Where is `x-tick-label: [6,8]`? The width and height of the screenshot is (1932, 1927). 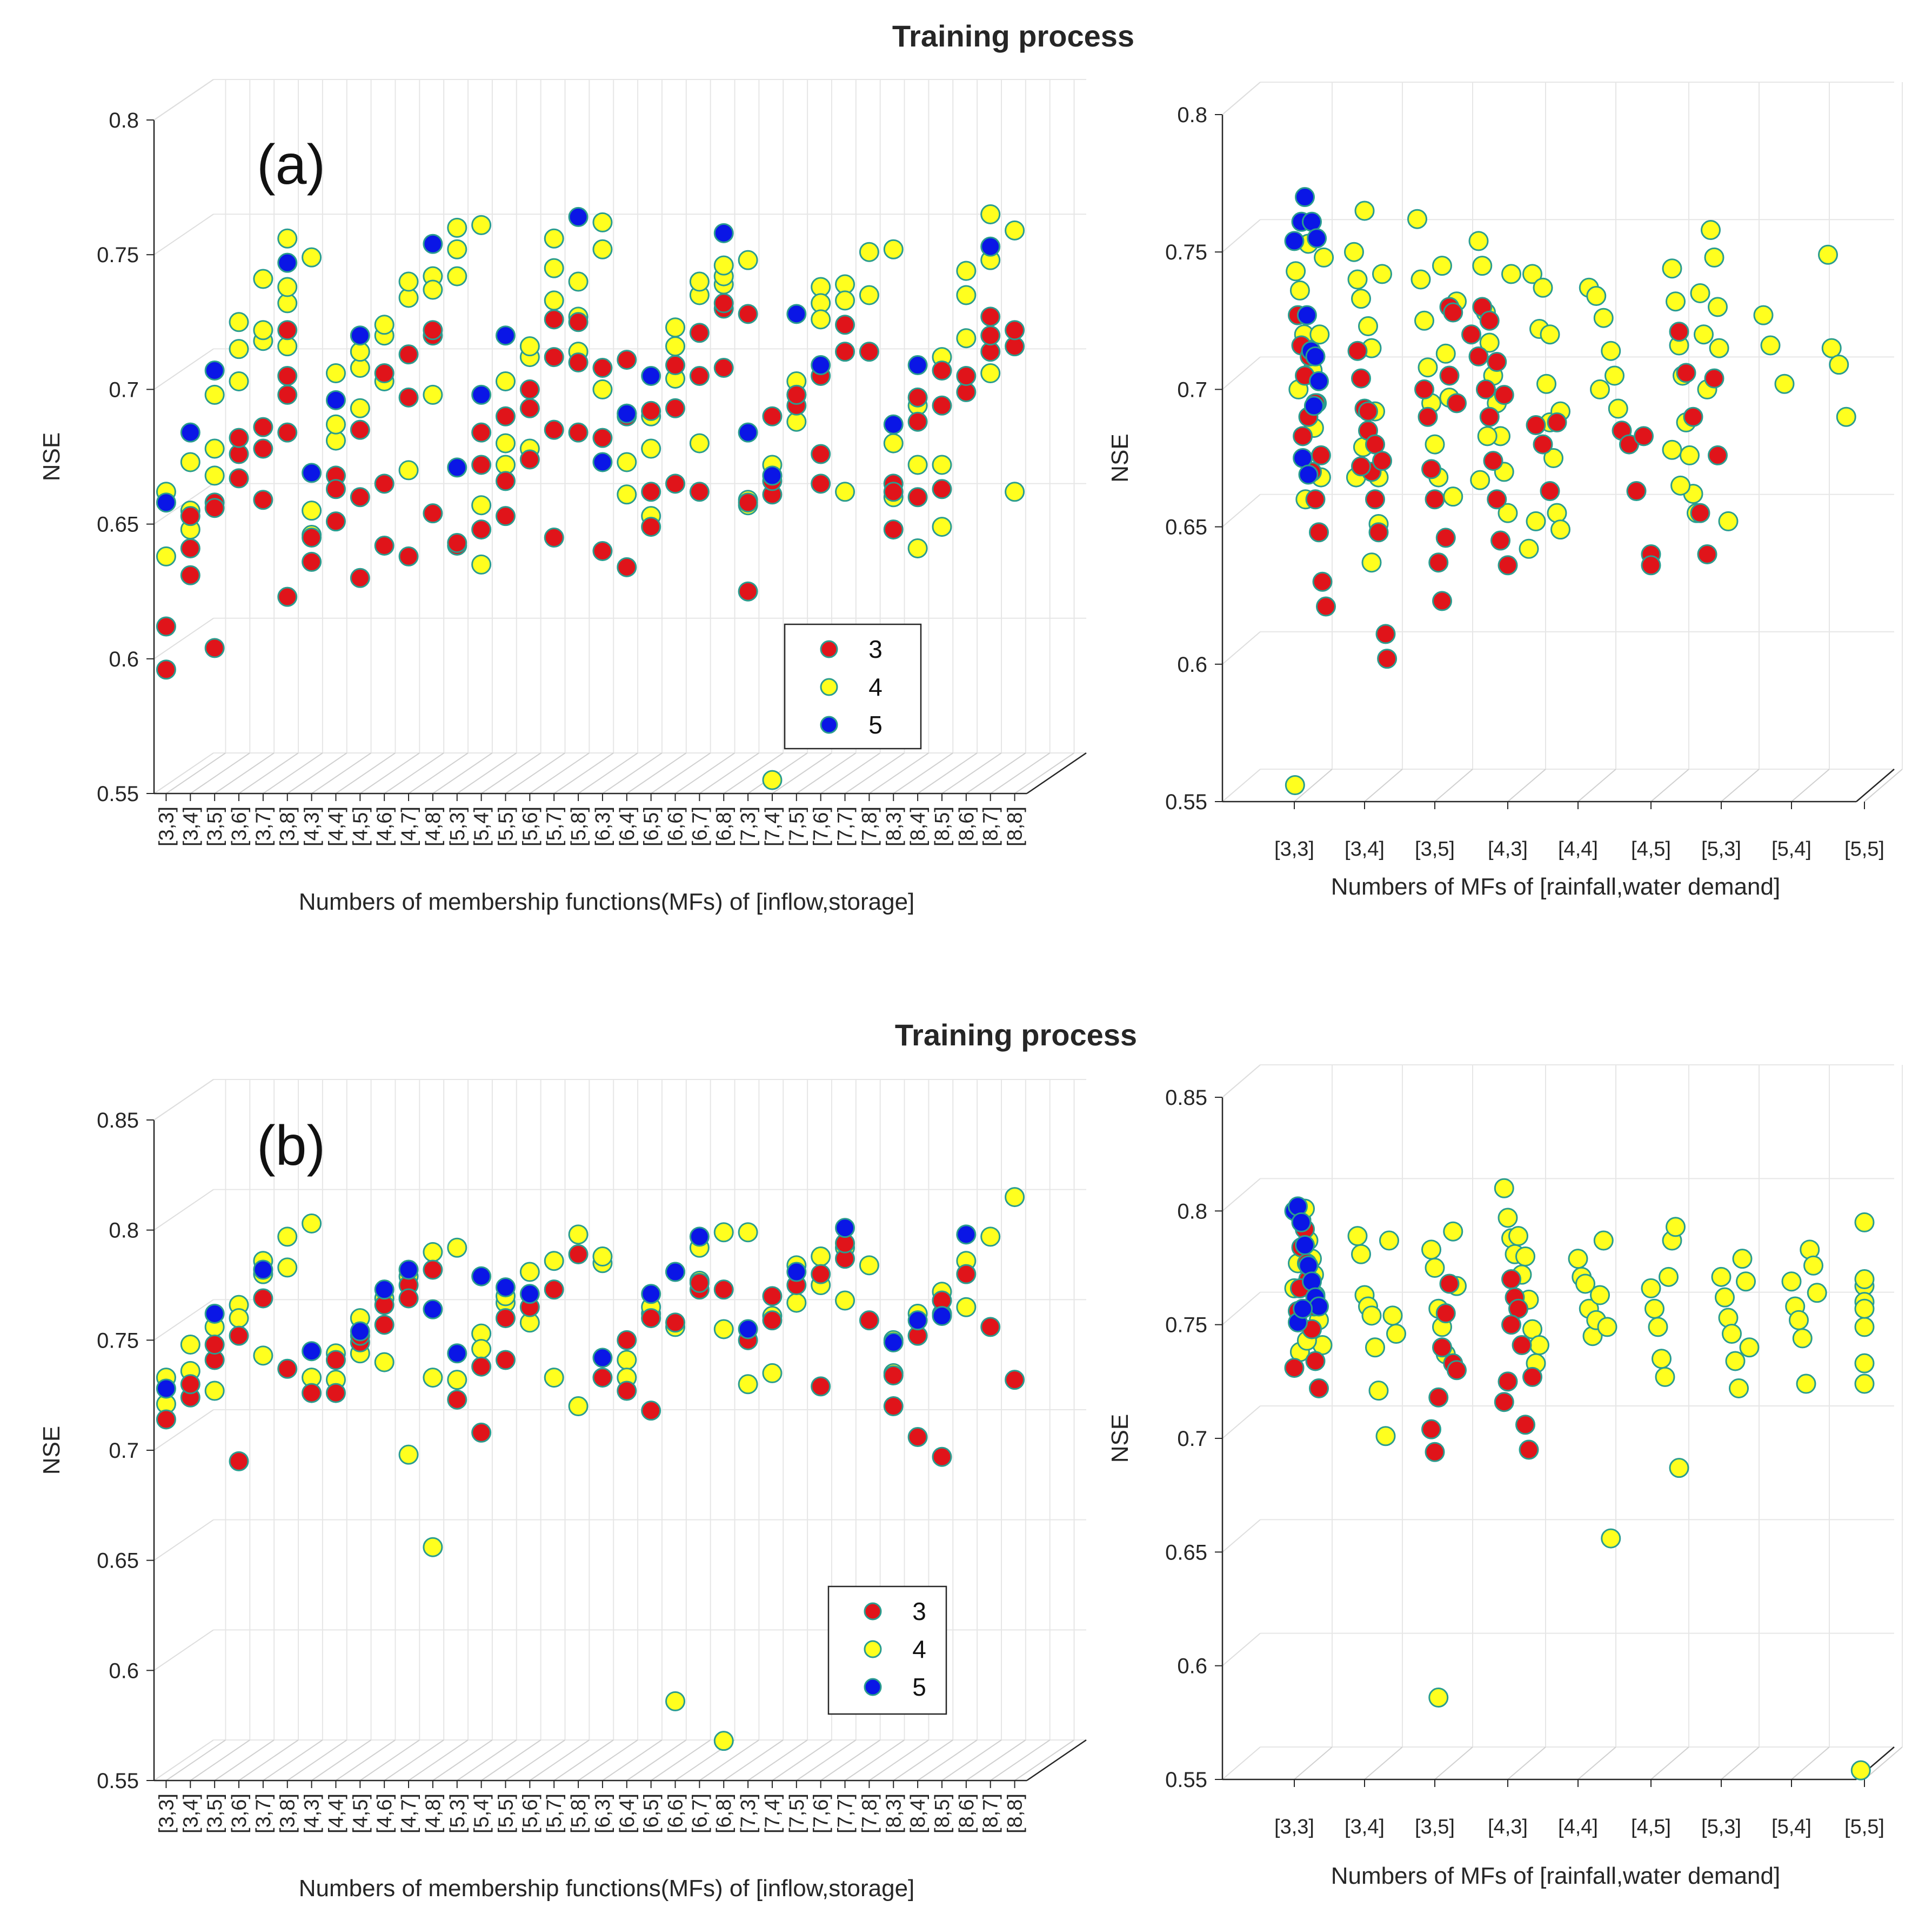
x-tick-label: [6,8] is located at coordinates (724, 1813).